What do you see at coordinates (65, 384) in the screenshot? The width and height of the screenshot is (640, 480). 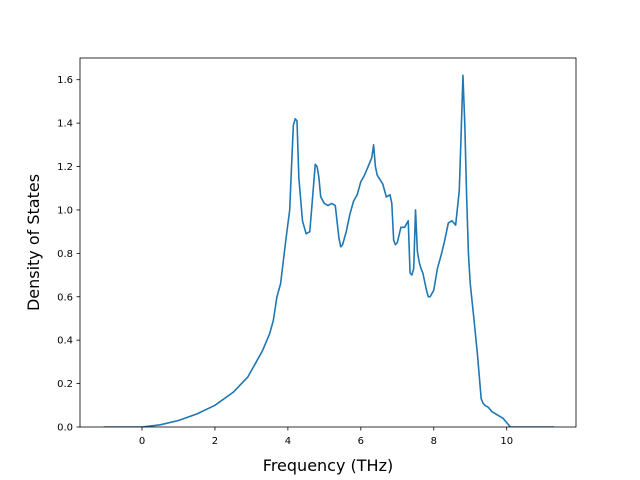 I see `y-tick-label: 0.2` at bounding box center [65, 384].